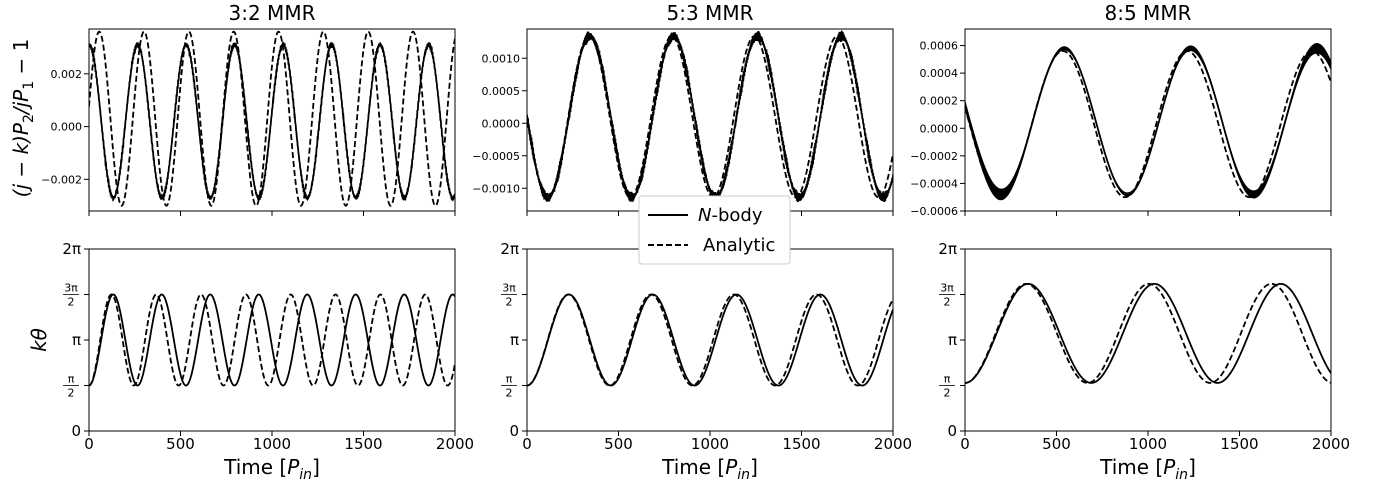  What do you see at coordinates (1147, 469) in the screenshot?
I see `xlabel-right: Time [Pin]` at bounding box center [1147, 469].